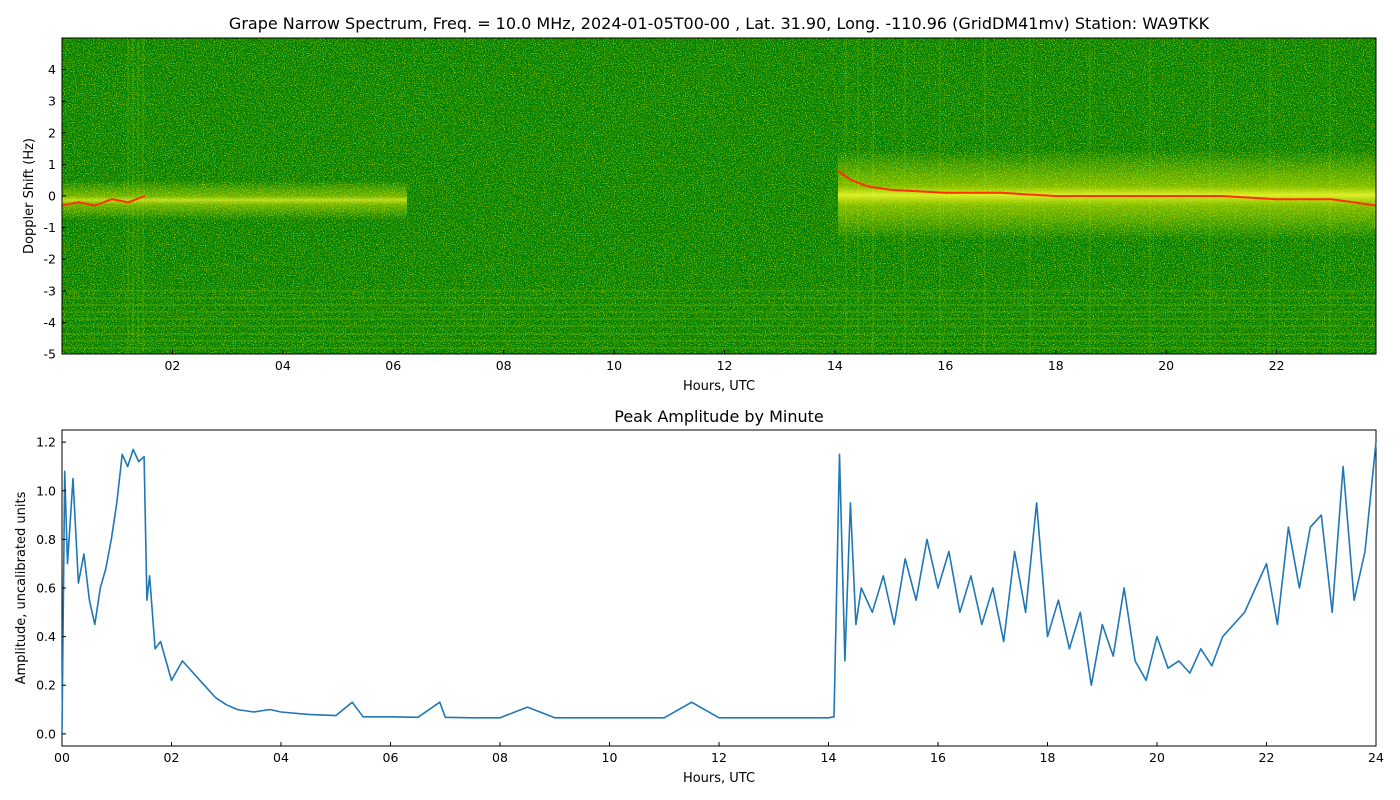  I want to click on amplitude-xtick-label: 06, so click(391, 757).